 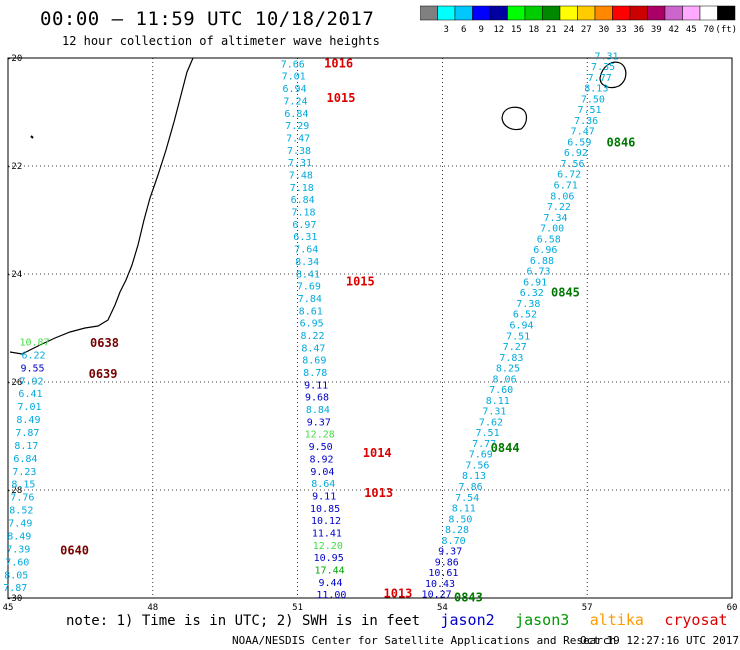 What do you see at coordinates (586, 121) in the screenshot?
I see `swh-value: 7.36` at bounding box center [586, 121].